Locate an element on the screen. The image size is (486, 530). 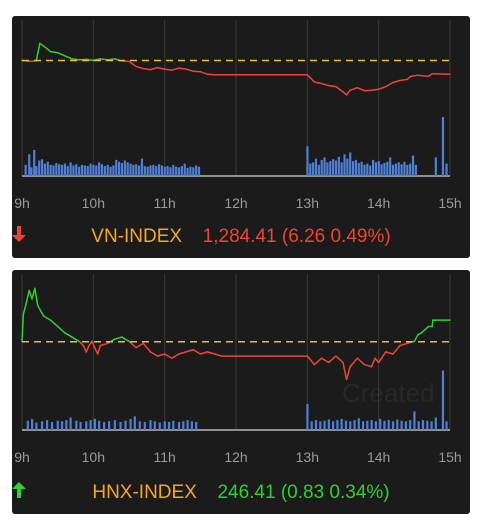
x-tick-label: 9h is located at coordinates (22, 457).